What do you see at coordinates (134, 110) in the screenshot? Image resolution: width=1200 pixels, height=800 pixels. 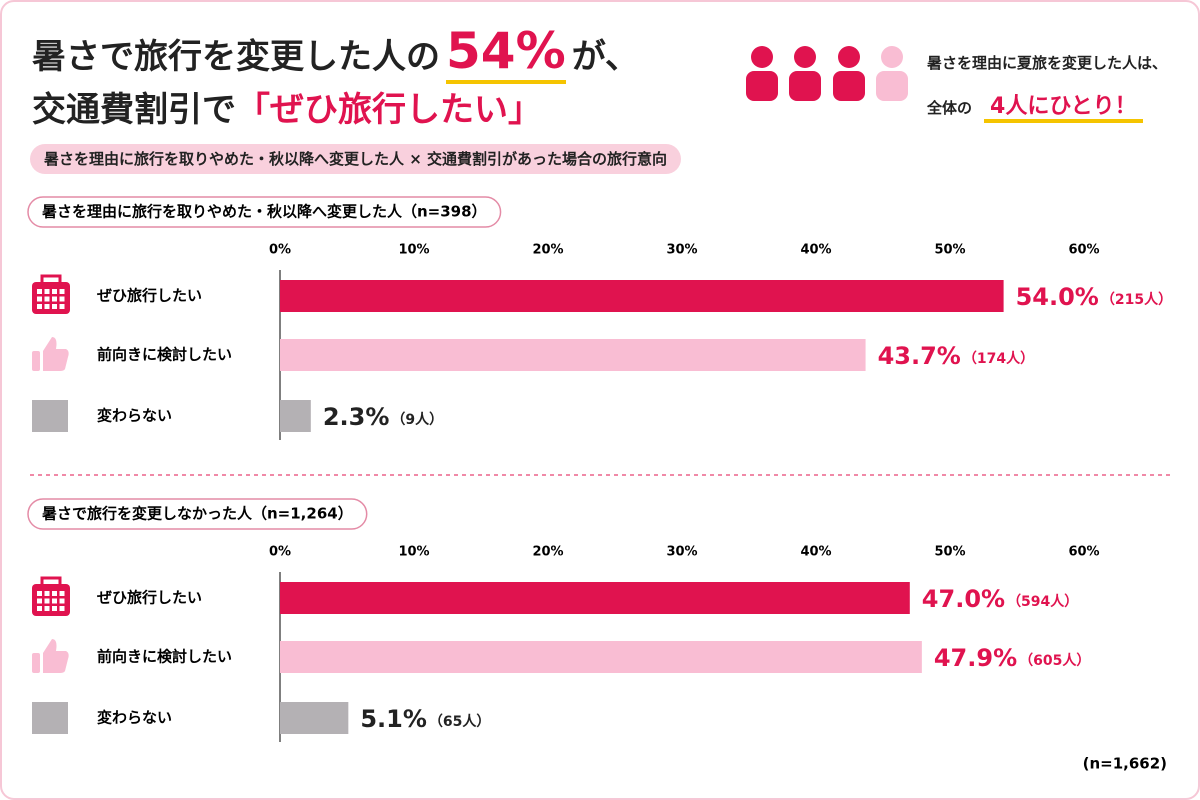 I see `headline-text: 交通費割引で` at bounding box center [134, 110].